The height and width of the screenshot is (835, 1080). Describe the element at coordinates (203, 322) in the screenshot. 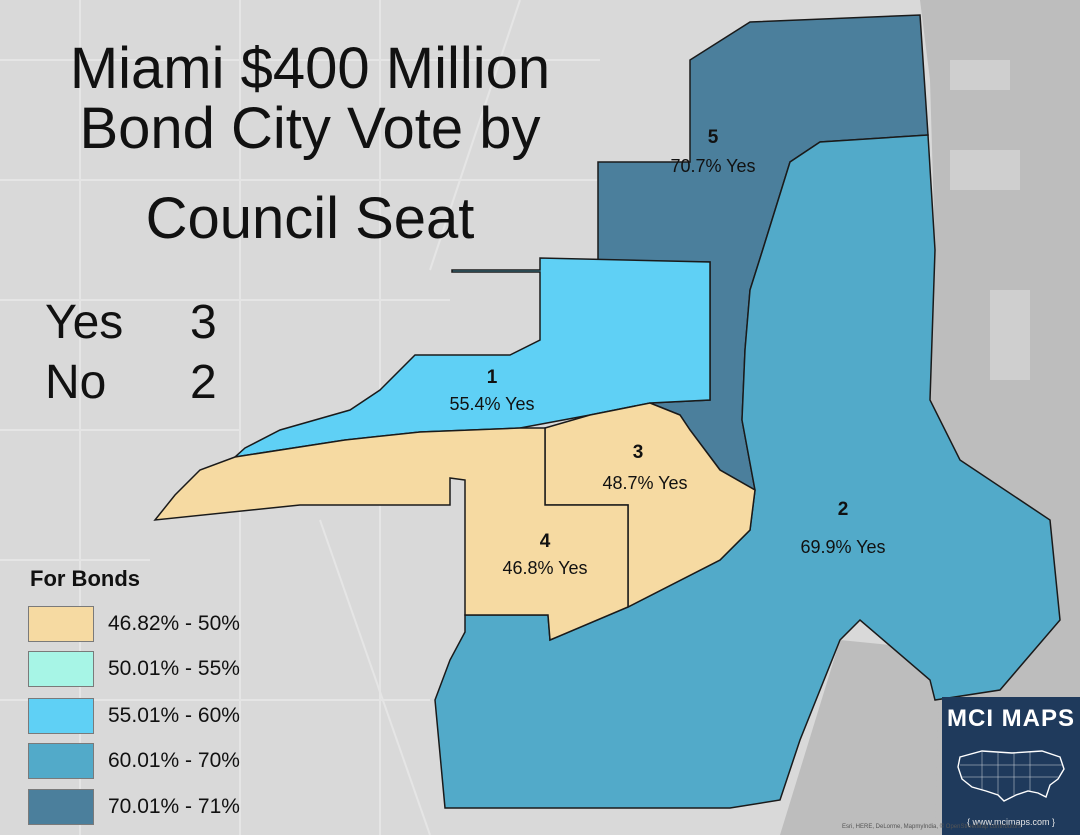

I see `yes-count: 3` at that location.